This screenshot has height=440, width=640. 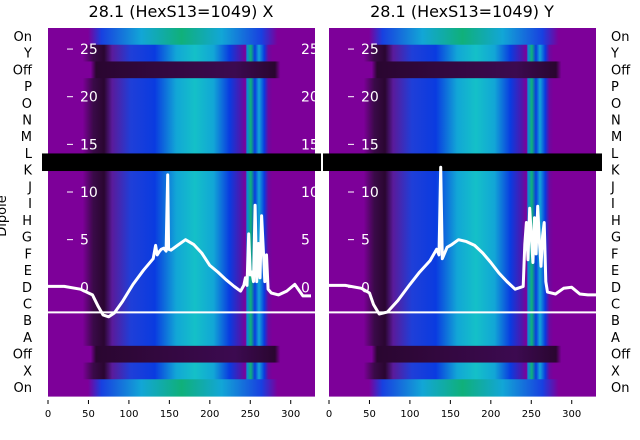 What do you see at coordinates (615, 154) in the screenshot?
I see `dipole-label-right: L` at bounding box center [615, 154].